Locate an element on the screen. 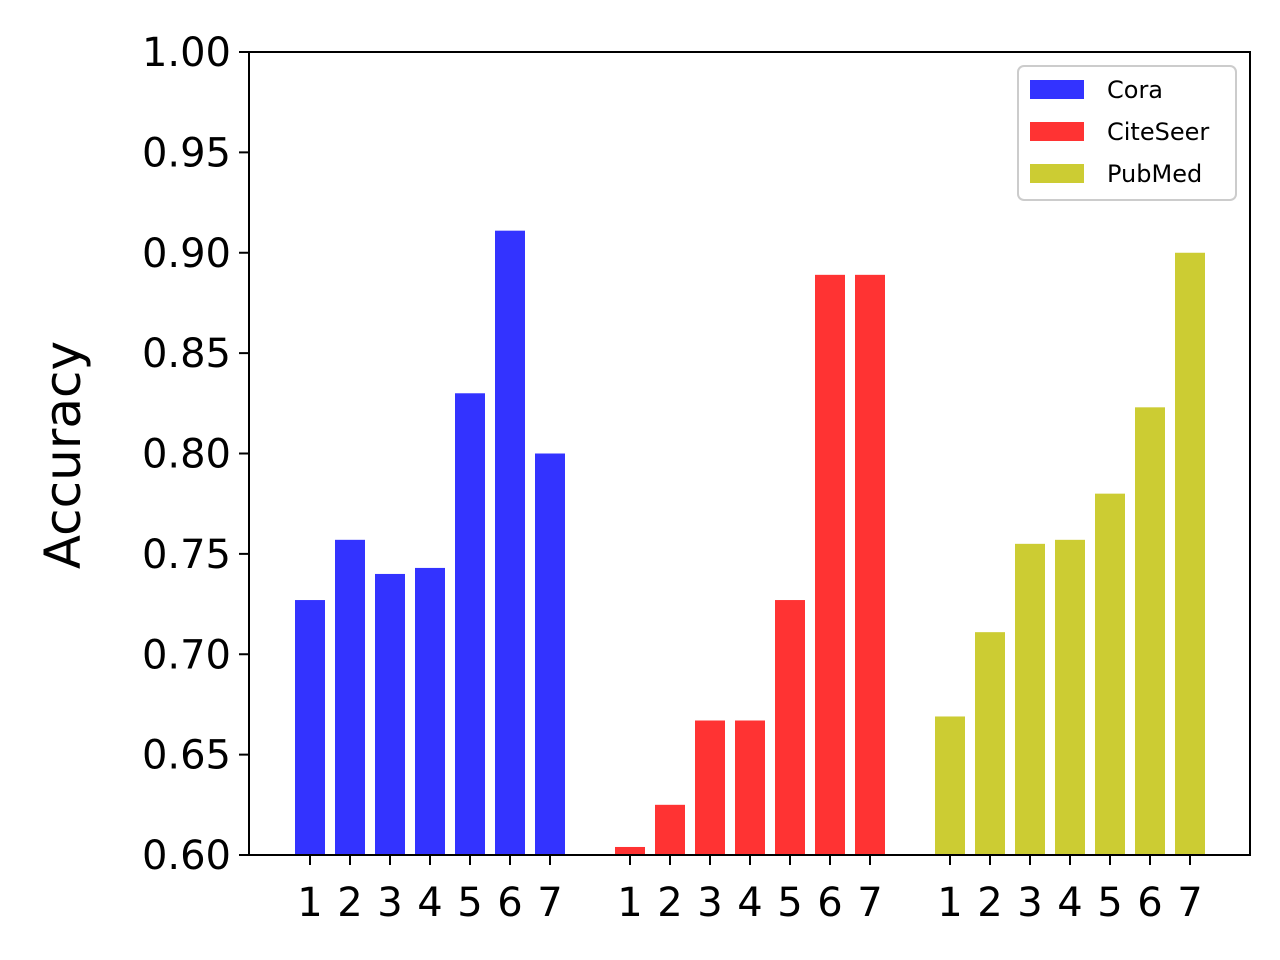 This screenshot has height=960, width=1280. legend-swatch-pubmed is located at coordinates (1057, 173).